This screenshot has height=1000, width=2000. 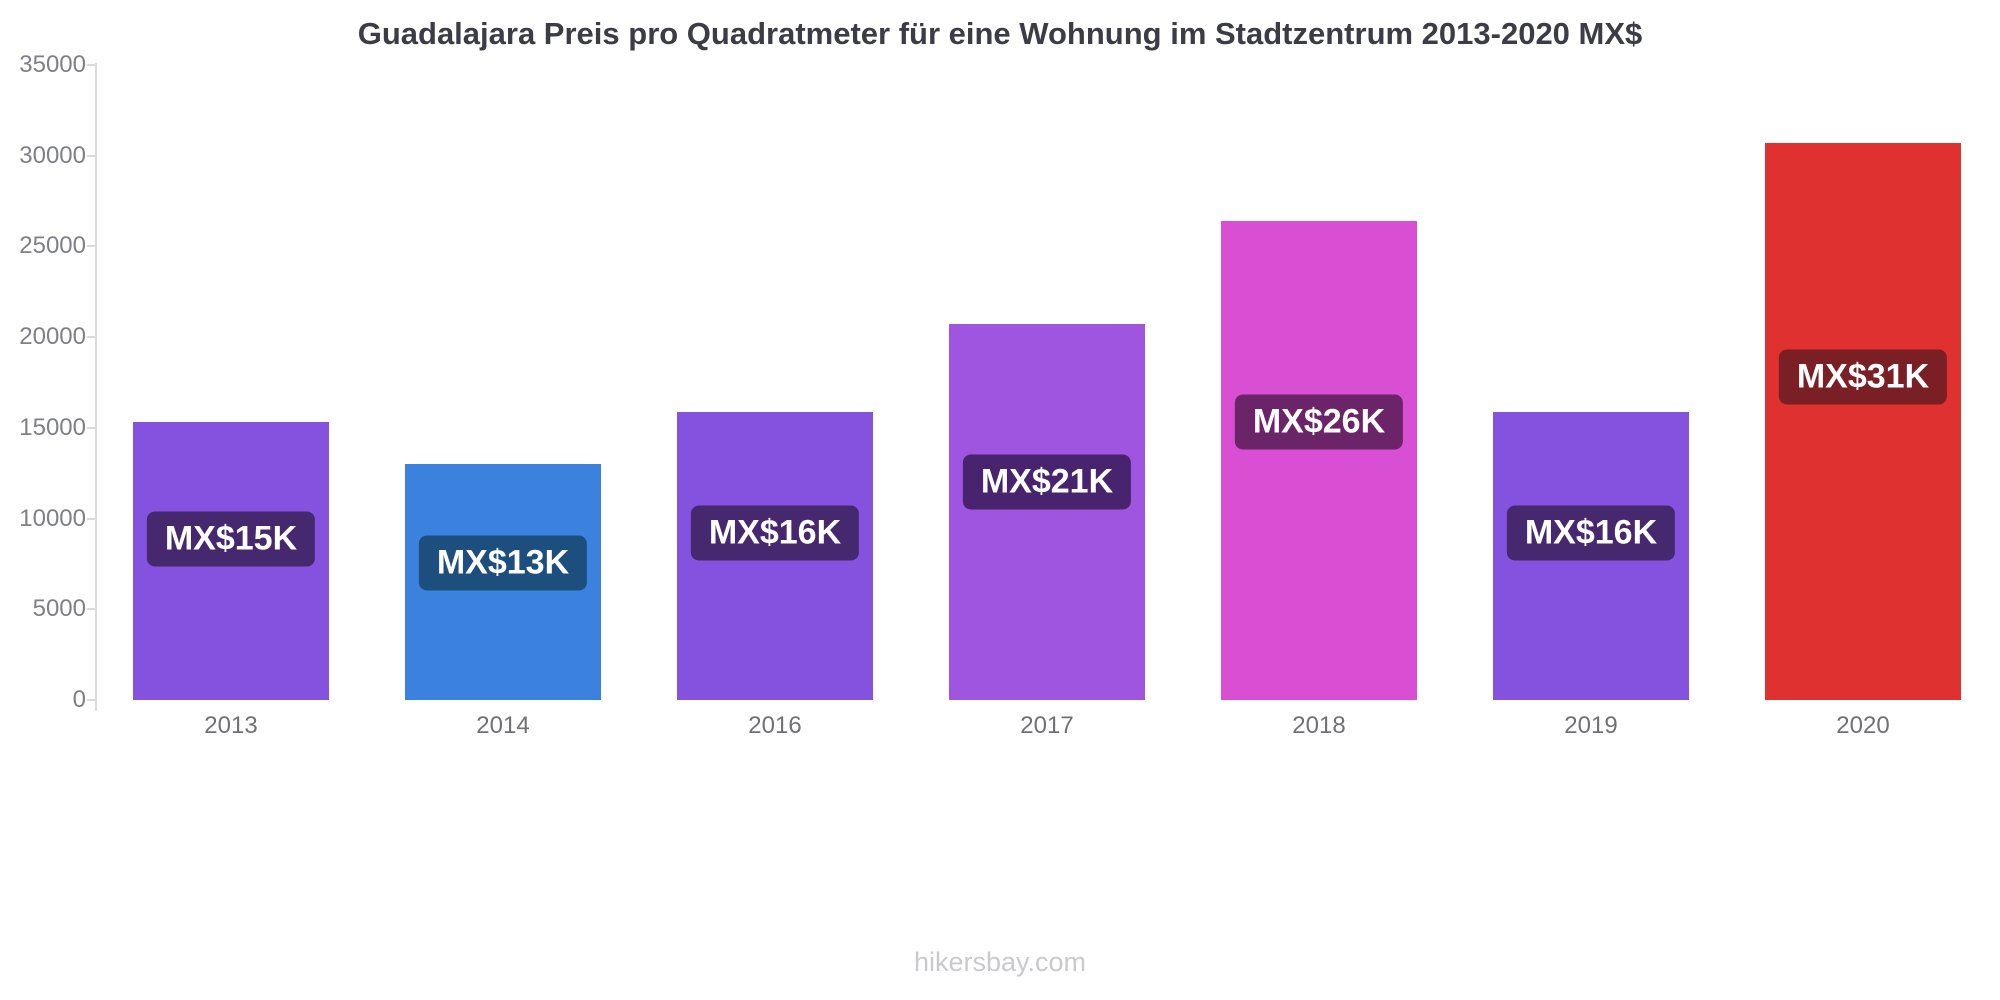 What do you see at coordinates (231, 725) in the screenshot?
I see `x-tick-label: 2013` at bounding box center [231, 725].